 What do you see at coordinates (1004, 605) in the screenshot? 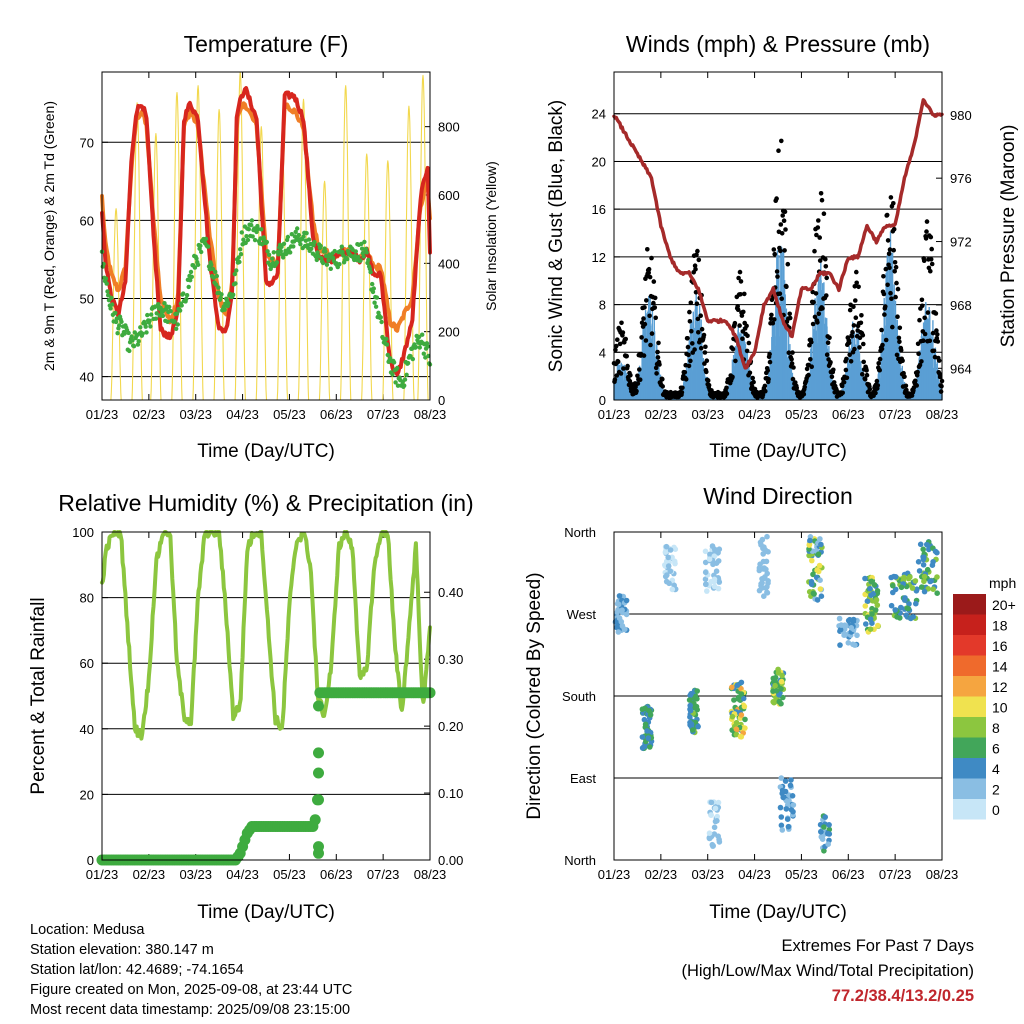
I see `legend-label: 20+` at bounding box center [1004, 605].